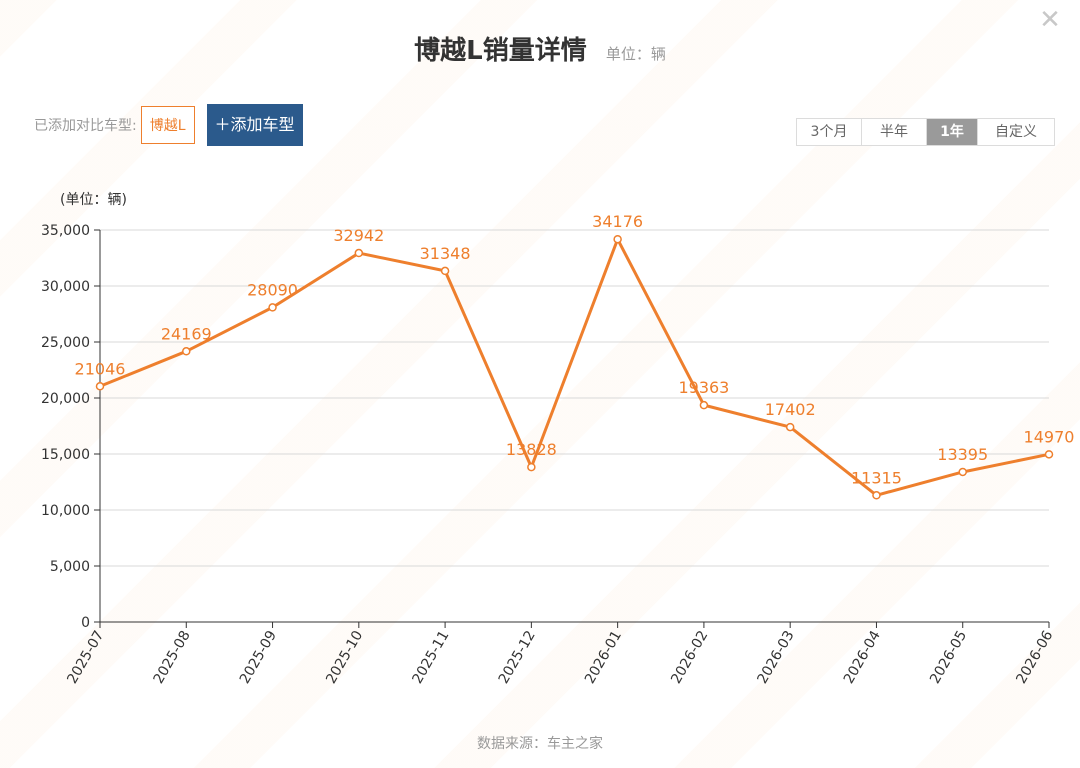 This screenshot has width=1080, height=768. Describe the element at coordinates (962, 454) in the screenshot. I see `data-label: 13395` at that location.